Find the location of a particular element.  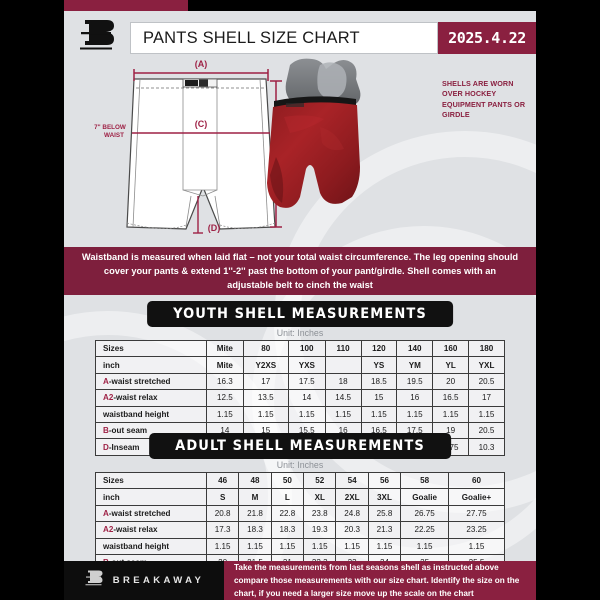

table-cell: S is located at coordinates (223, 497).